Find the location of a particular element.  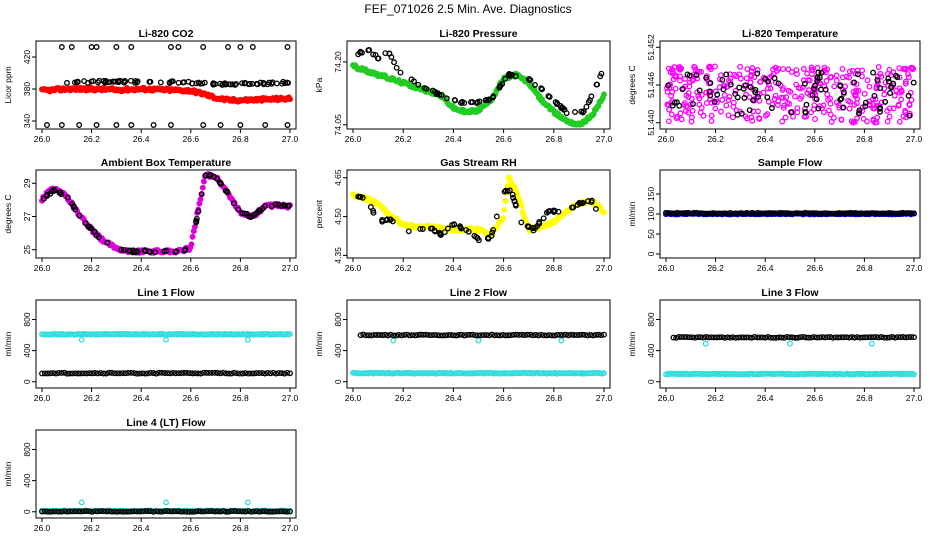

x-tick-label: 26.8 is located at coordinates (864, 139).